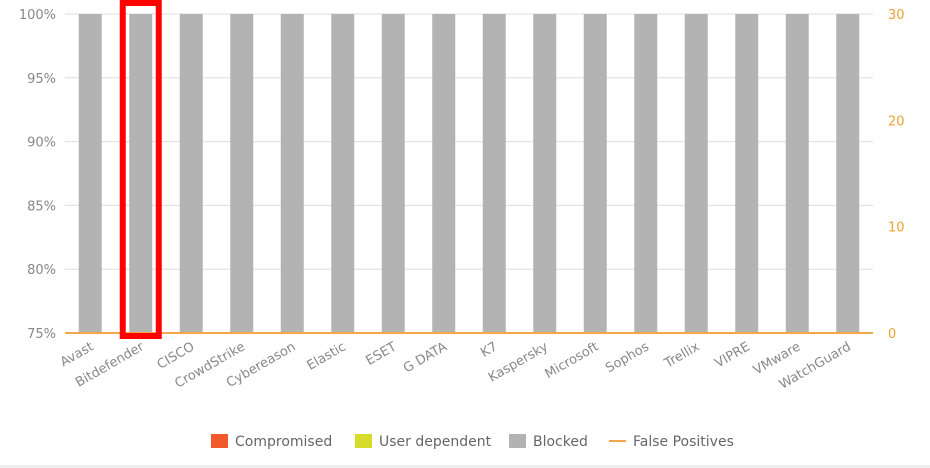 The height and width of the screenshot is (468, 930). I want to click on y-axis-right: 0 10 20 30, so click(896, 175).